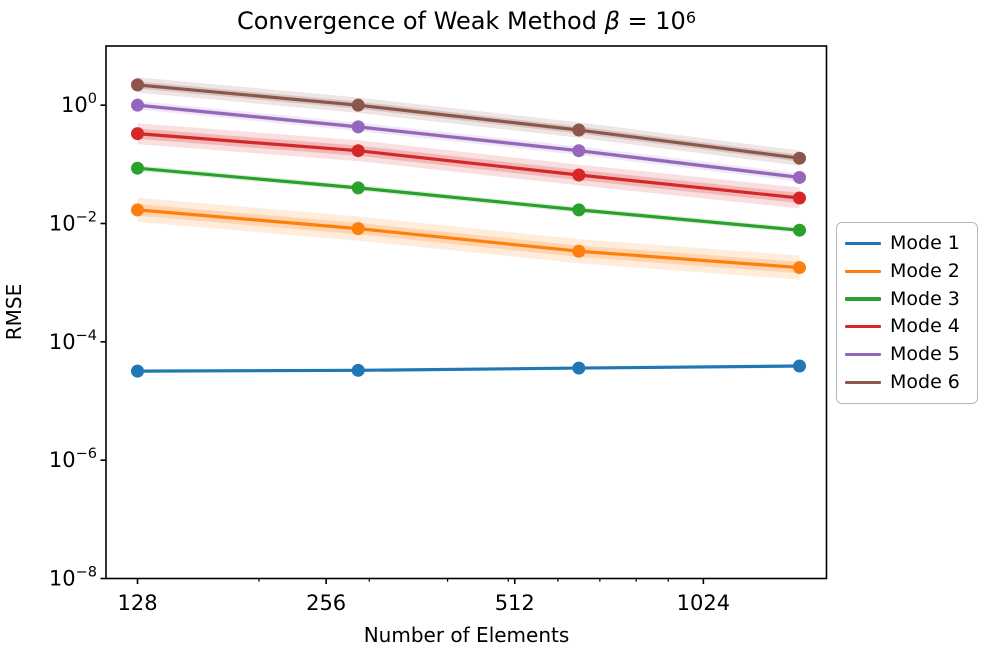  I want to click on y-tick-label-10^−2: 10⁻², so click(73, 223).